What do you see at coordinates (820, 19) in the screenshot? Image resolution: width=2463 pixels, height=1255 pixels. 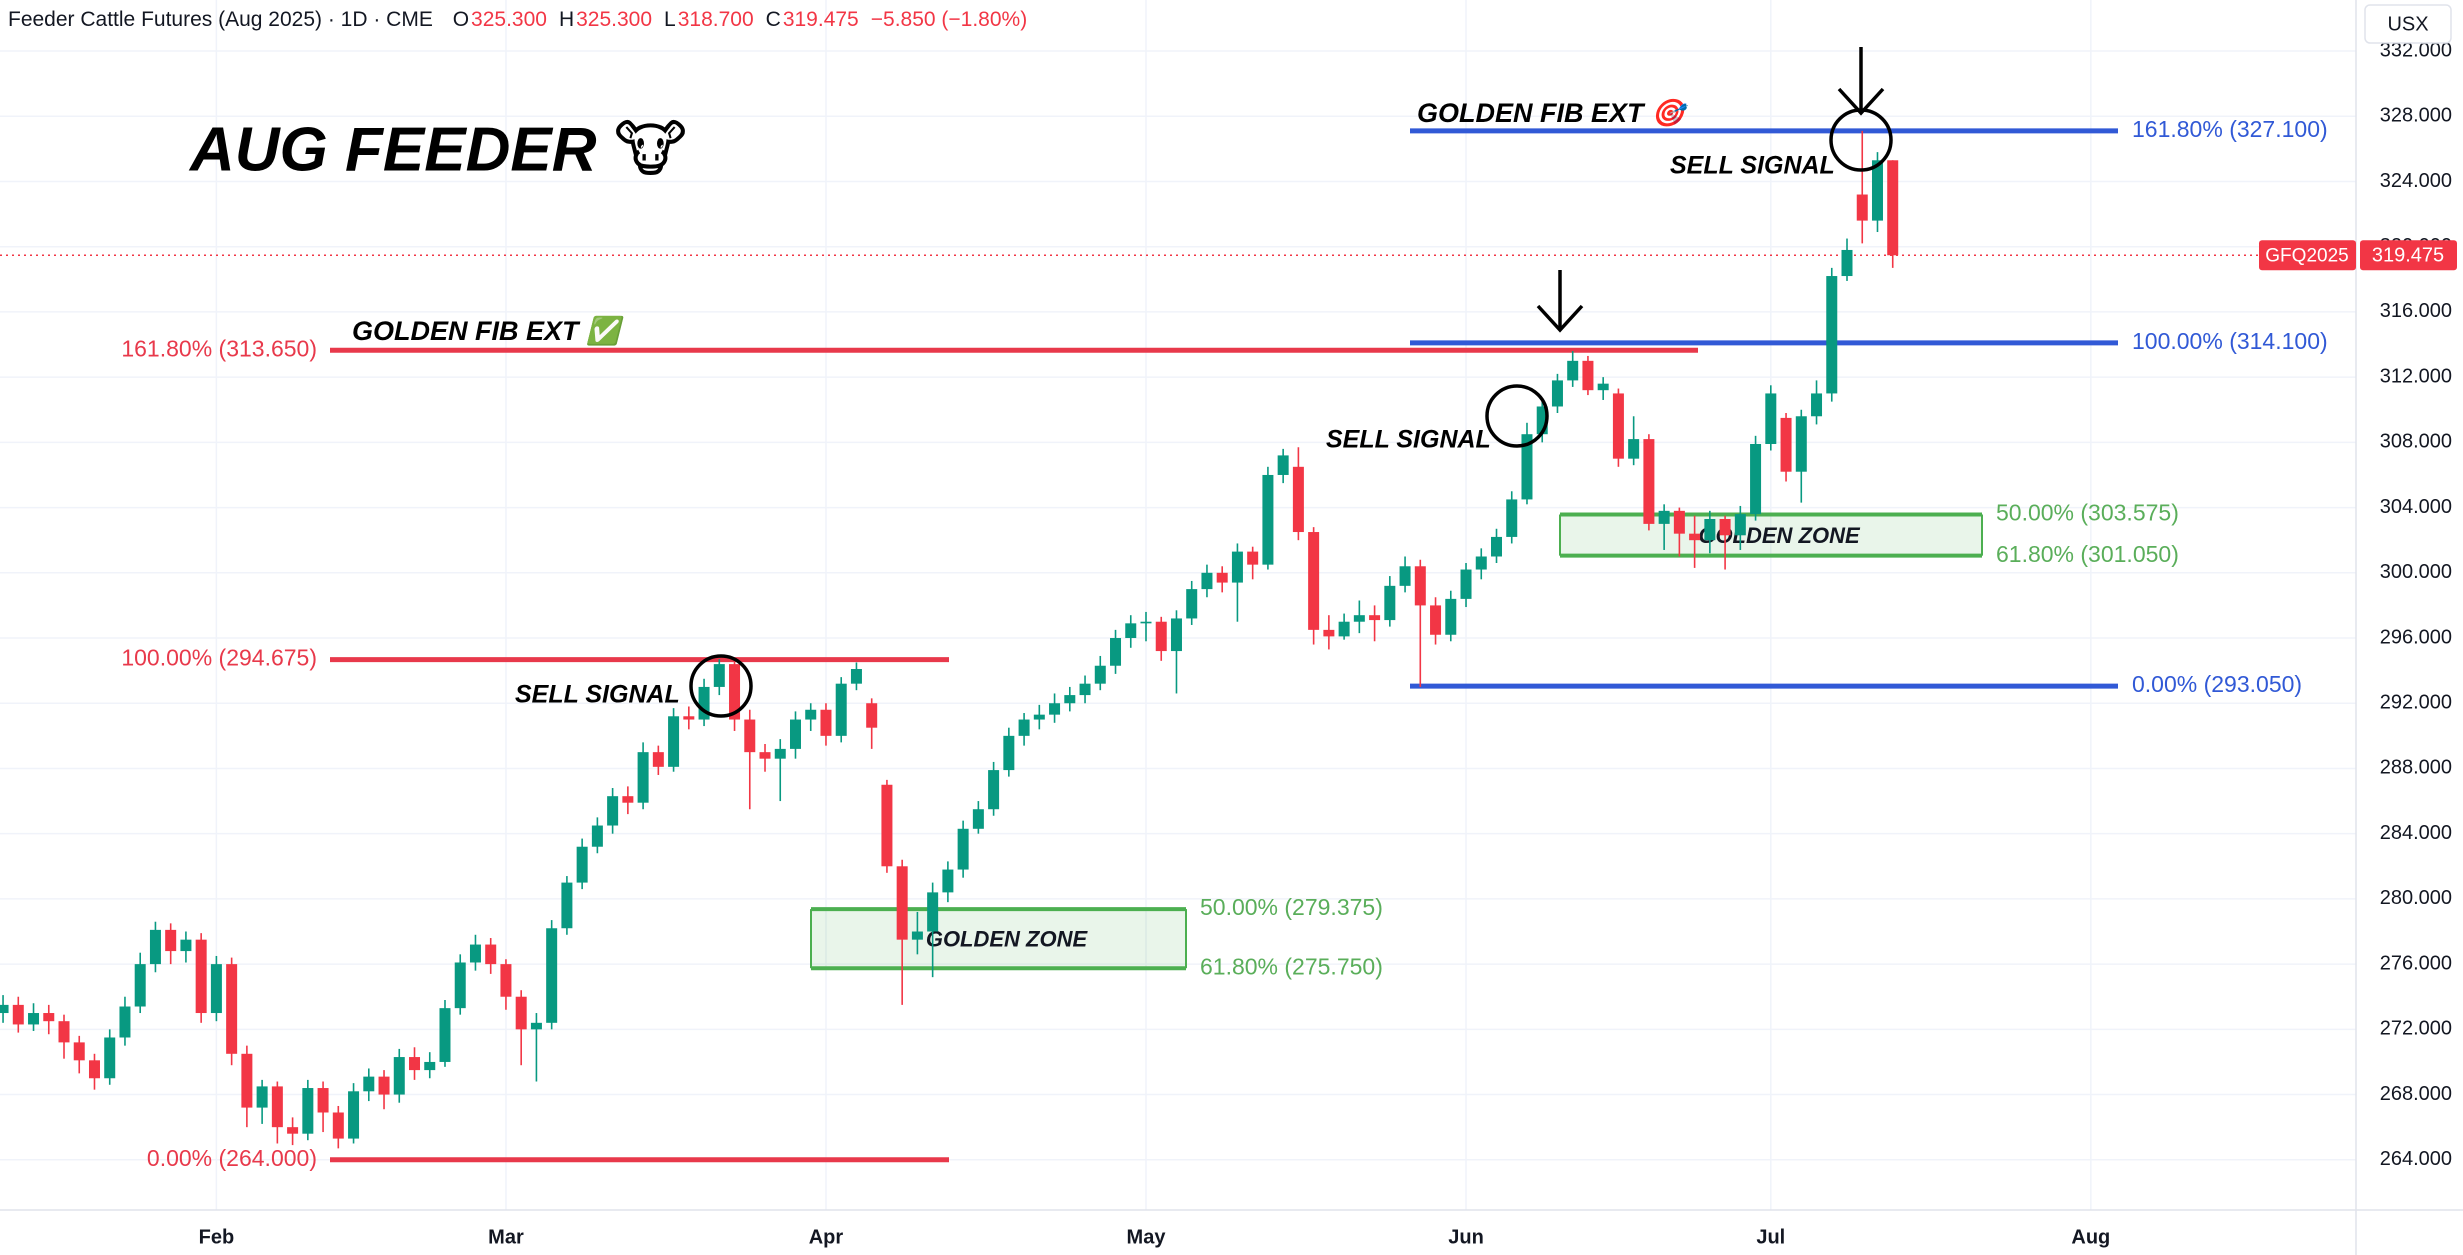 I see `ohlc-value: 319.475` at bounding box center [820, 19].